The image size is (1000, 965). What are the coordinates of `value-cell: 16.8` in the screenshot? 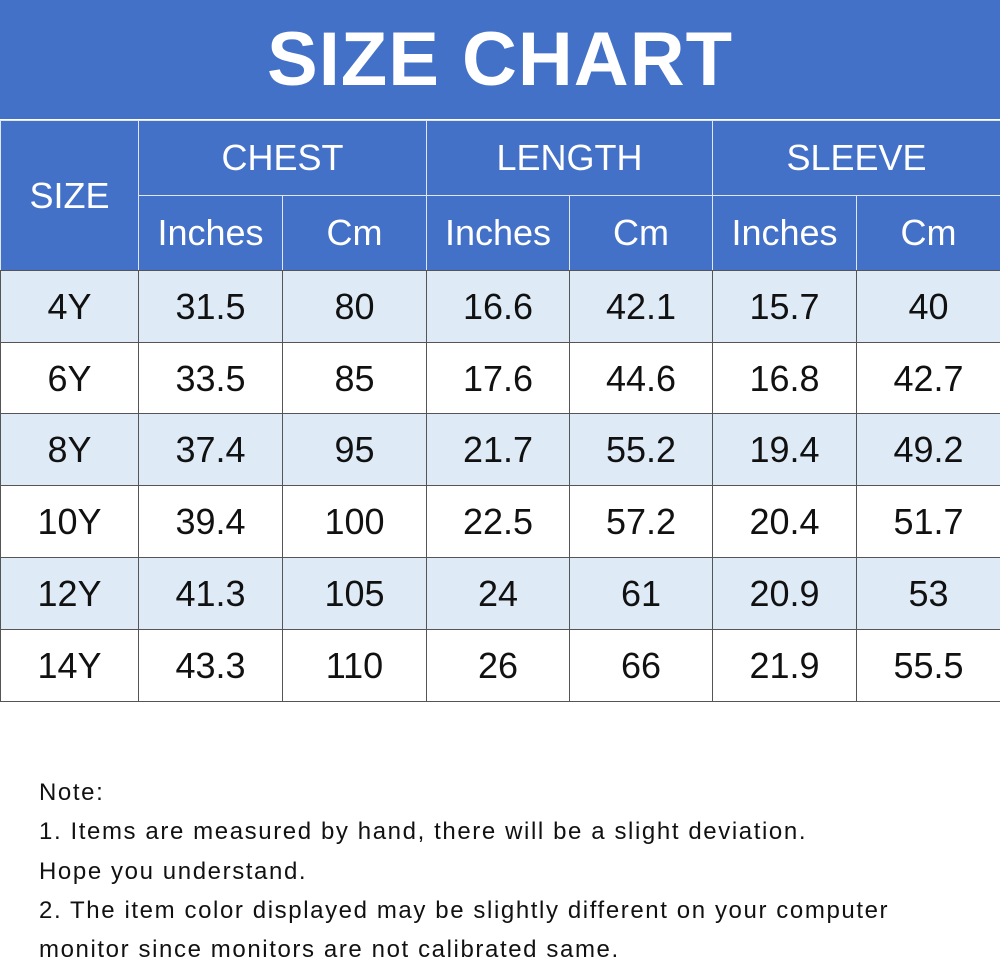 It's located at (784, 378).